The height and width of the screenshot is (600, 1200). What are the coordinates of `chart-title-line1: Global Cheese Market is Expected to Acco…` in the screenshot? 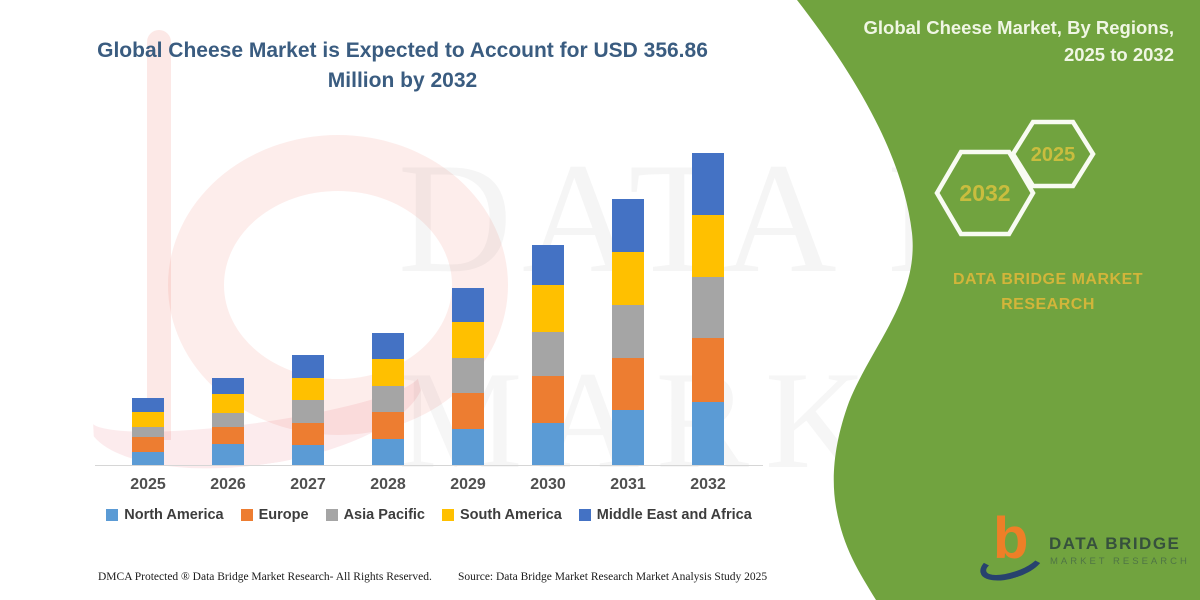 It's located at (402, 50).